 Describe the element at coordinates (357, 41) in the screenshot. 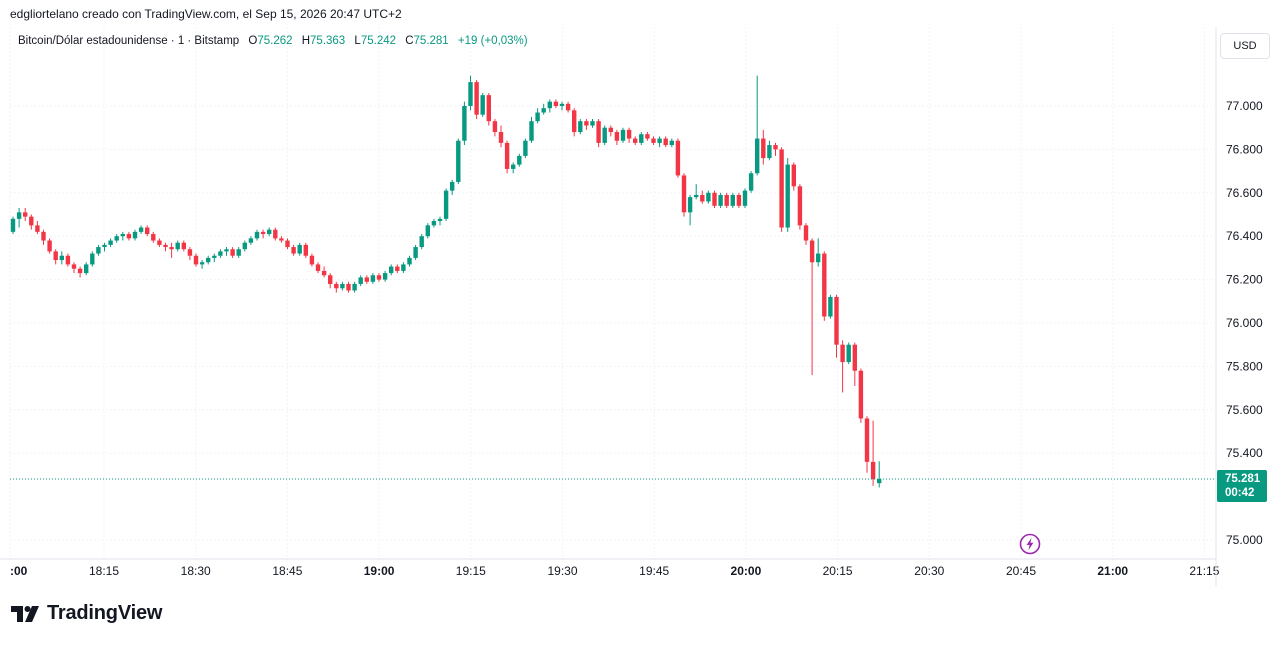

I see `low-label: L` at that location.